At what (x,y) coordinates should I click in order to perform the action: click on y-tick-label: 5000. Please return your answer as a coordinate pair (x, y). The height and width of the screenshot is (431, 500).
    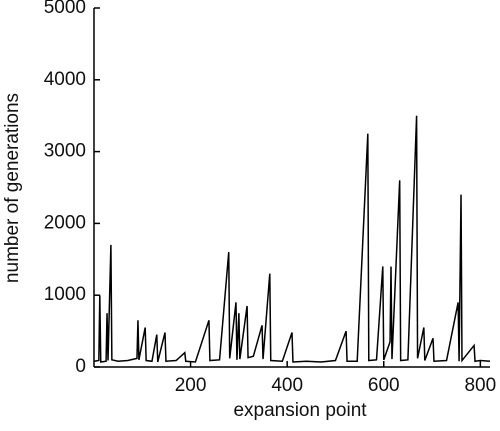
    Looking at the image, I should click on (65, 9).